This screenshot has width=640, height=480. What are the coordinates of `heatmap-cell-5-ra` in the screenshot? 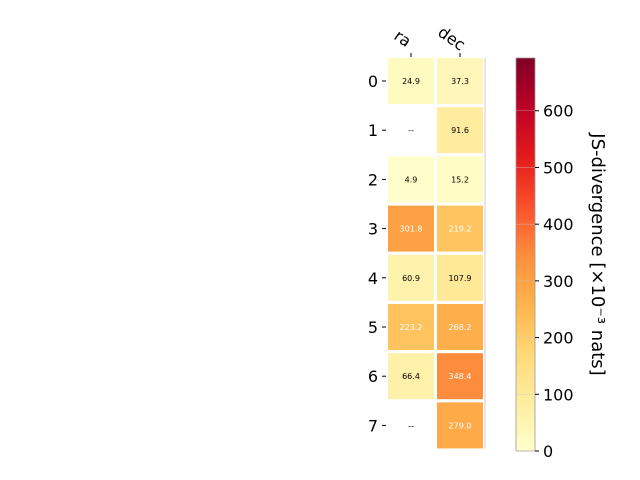 It's located at (411, 327).